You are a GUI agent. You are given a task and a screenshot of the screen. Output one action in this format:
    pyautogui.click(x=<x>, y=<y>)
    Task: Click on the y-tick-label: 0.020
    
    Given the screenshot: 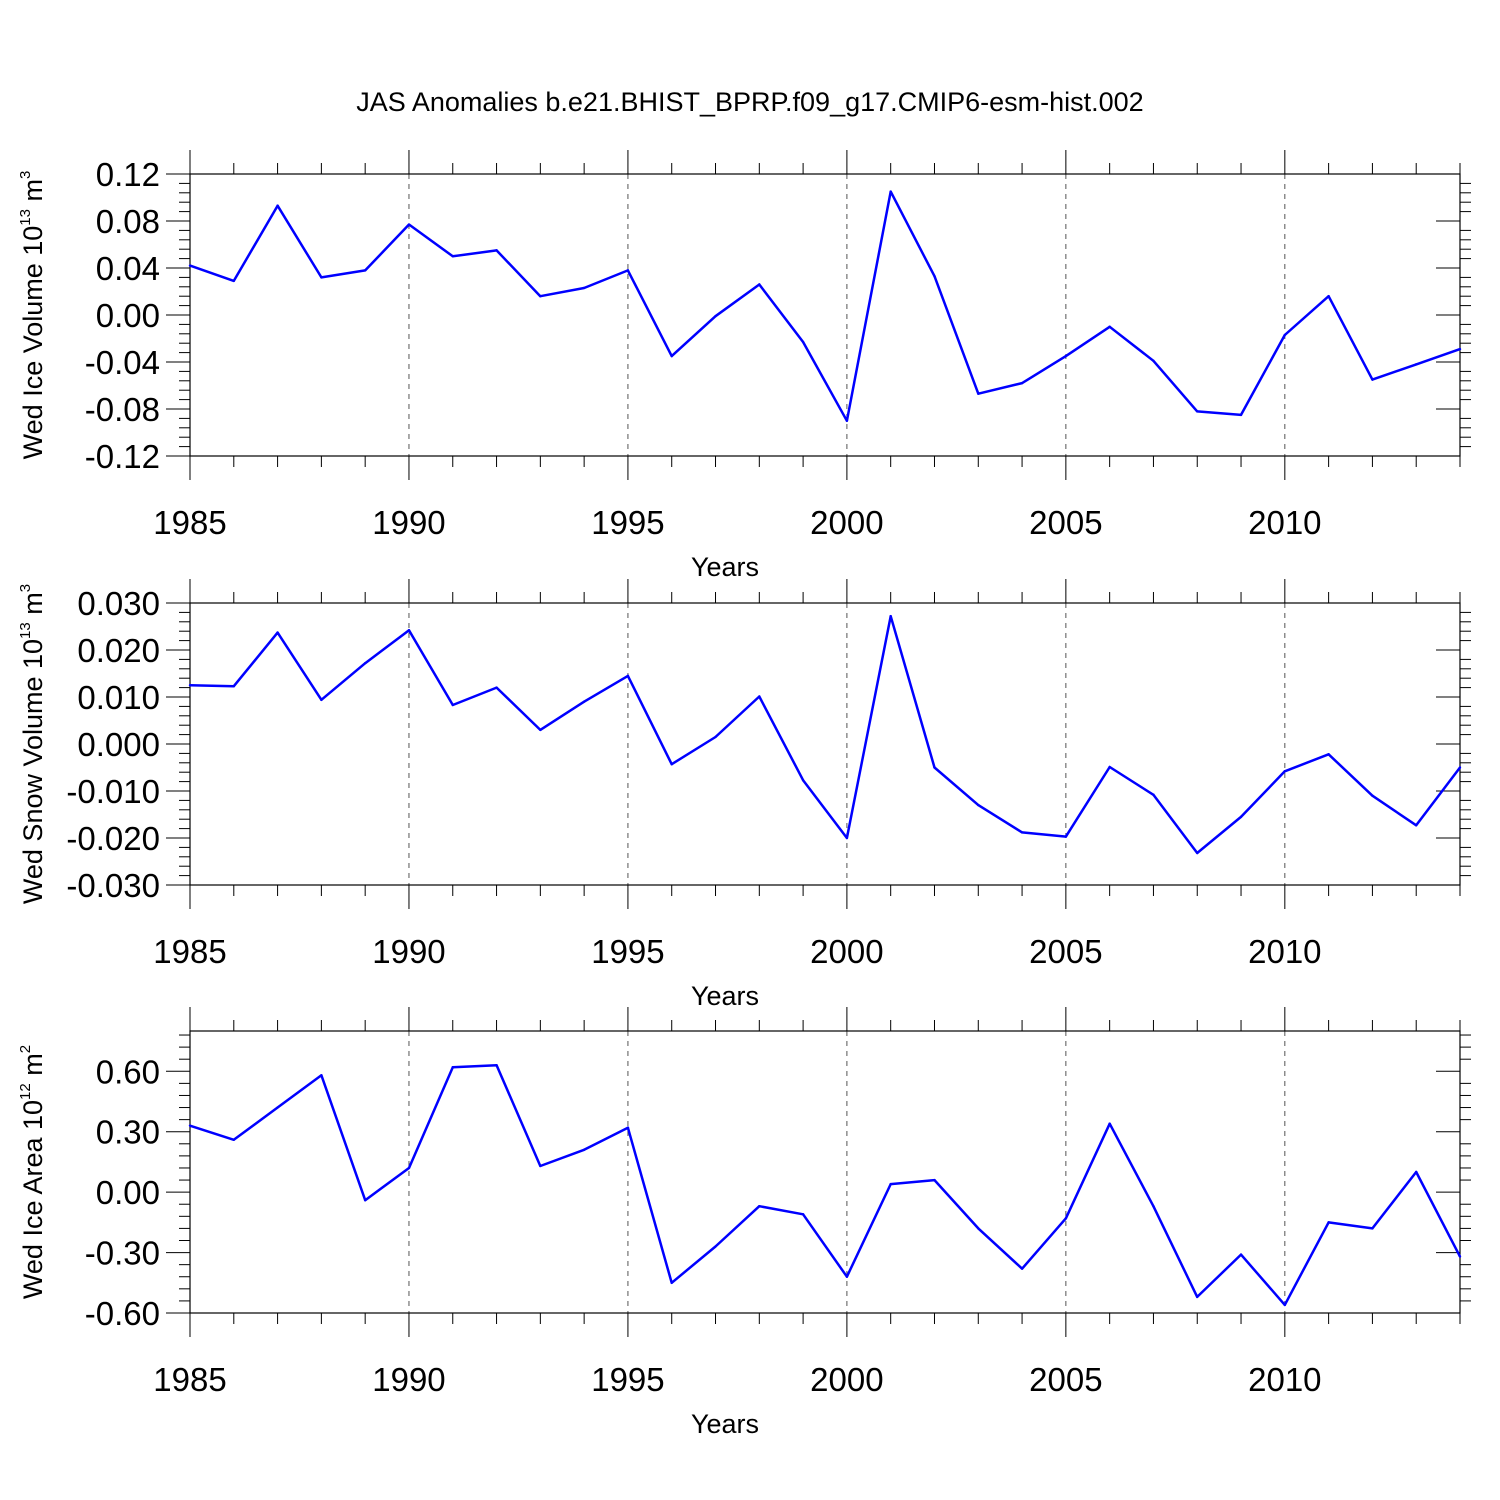 What is the action you would take?
    pyautogui.click(x=118, y=650)
    